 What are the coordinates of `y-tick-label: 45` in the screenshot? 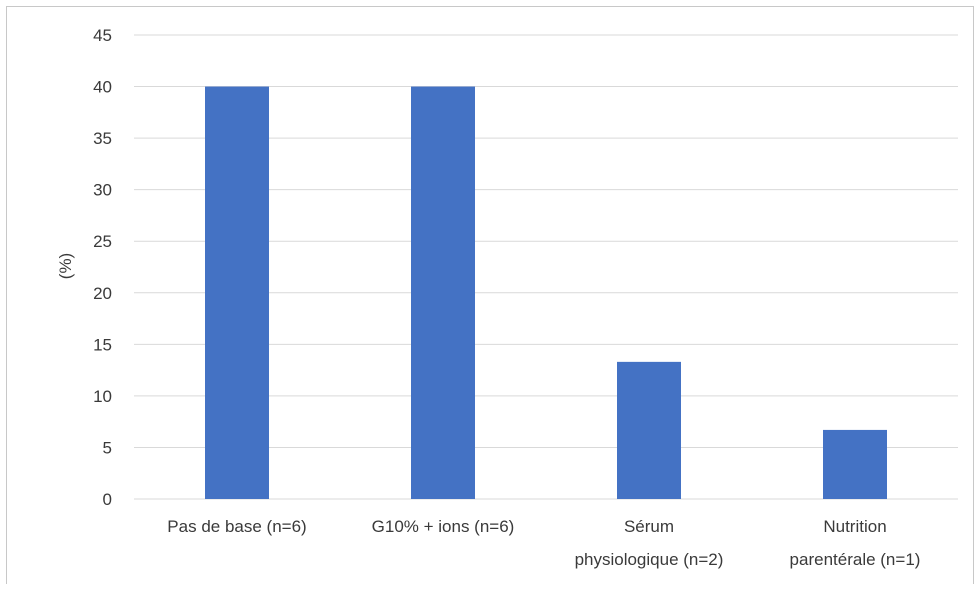 It's located at (102, 35).